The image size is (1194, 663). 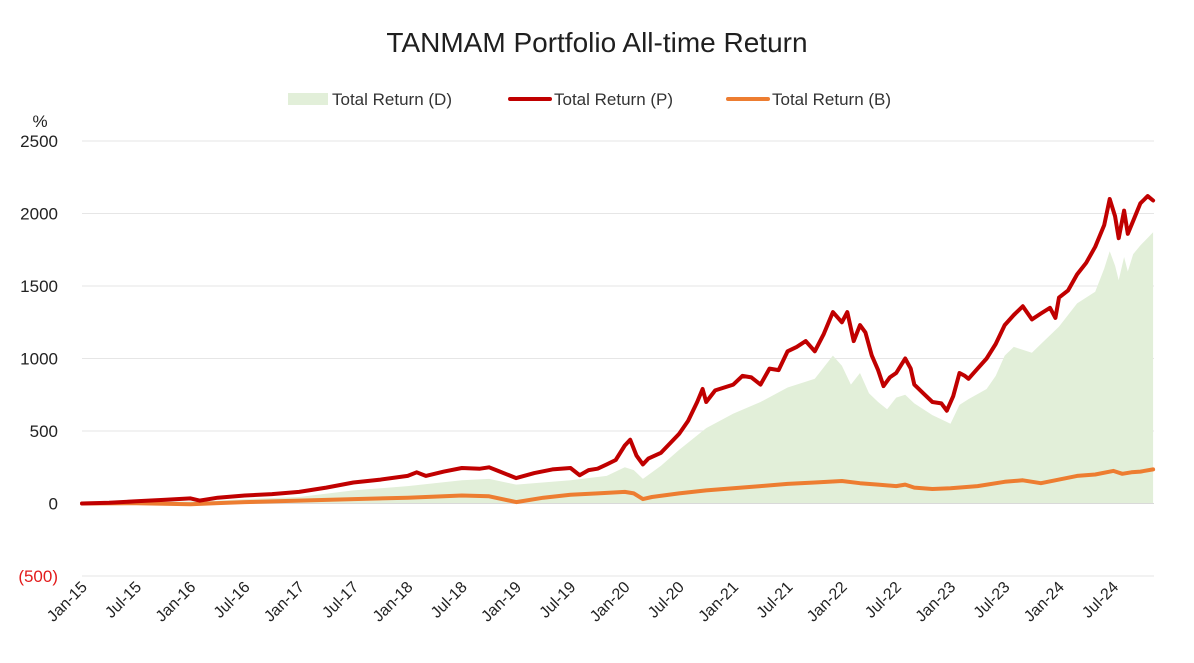 I want to click on x-tick-label: Jul-16, so click(x=232, y=600).